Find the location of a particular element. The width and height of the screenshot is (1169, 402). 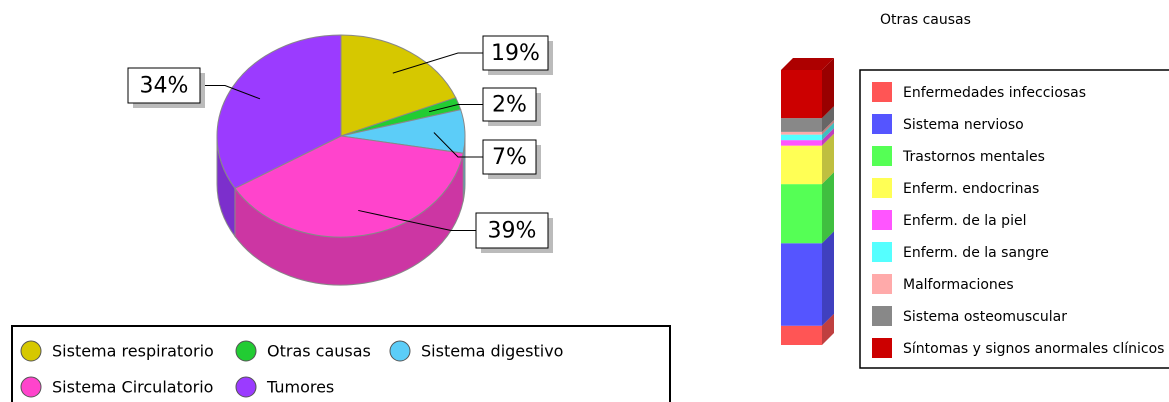

bar-title: Otras causas is located at coordinates (925, 20).